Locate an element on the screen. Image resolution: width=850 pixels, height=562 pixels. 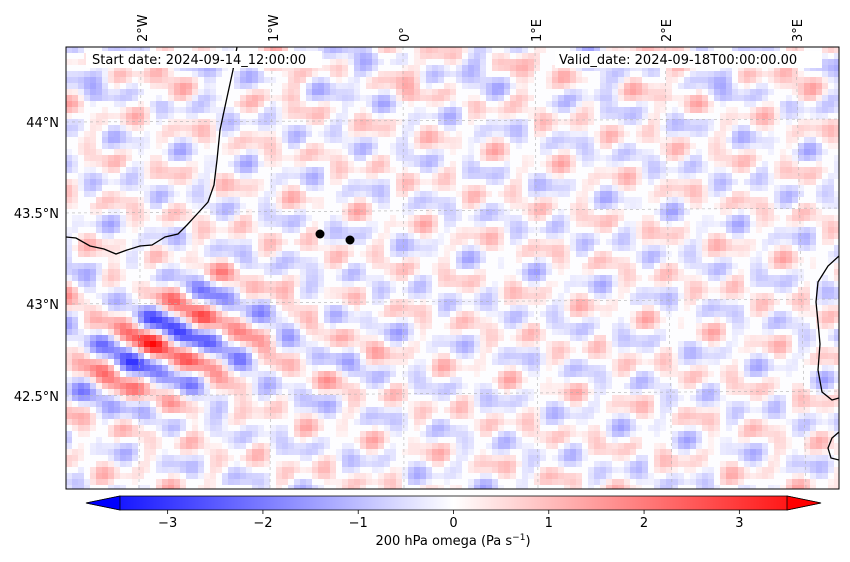
lon-label-2w: 2°W is located at coordinates (143, 28).